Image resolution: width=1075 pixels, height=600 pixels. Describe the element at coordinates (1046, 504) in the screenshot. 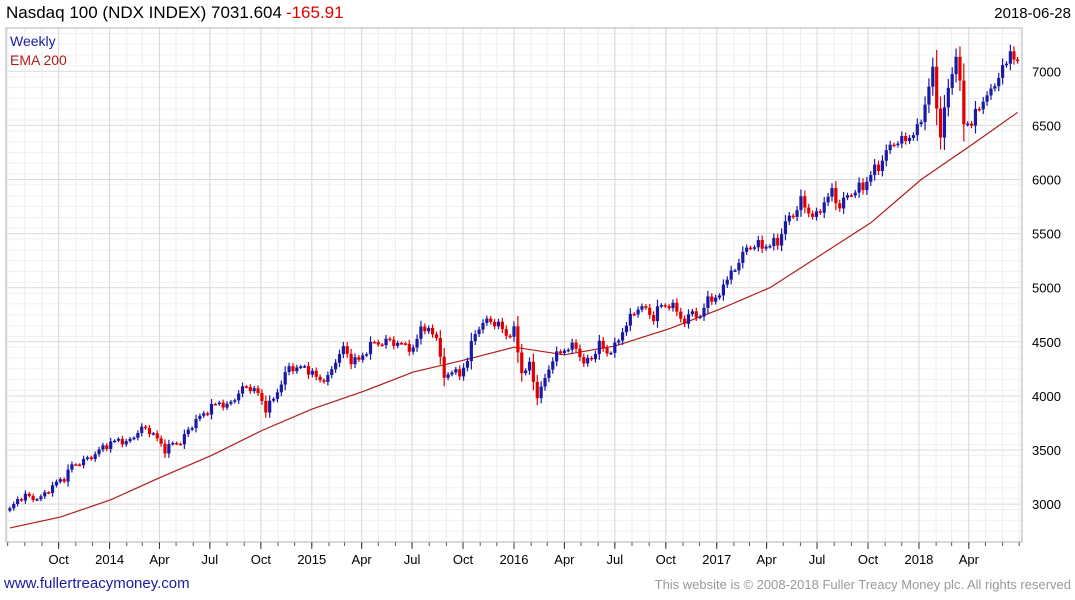

I see `y-tick-label: 3000` at that location.